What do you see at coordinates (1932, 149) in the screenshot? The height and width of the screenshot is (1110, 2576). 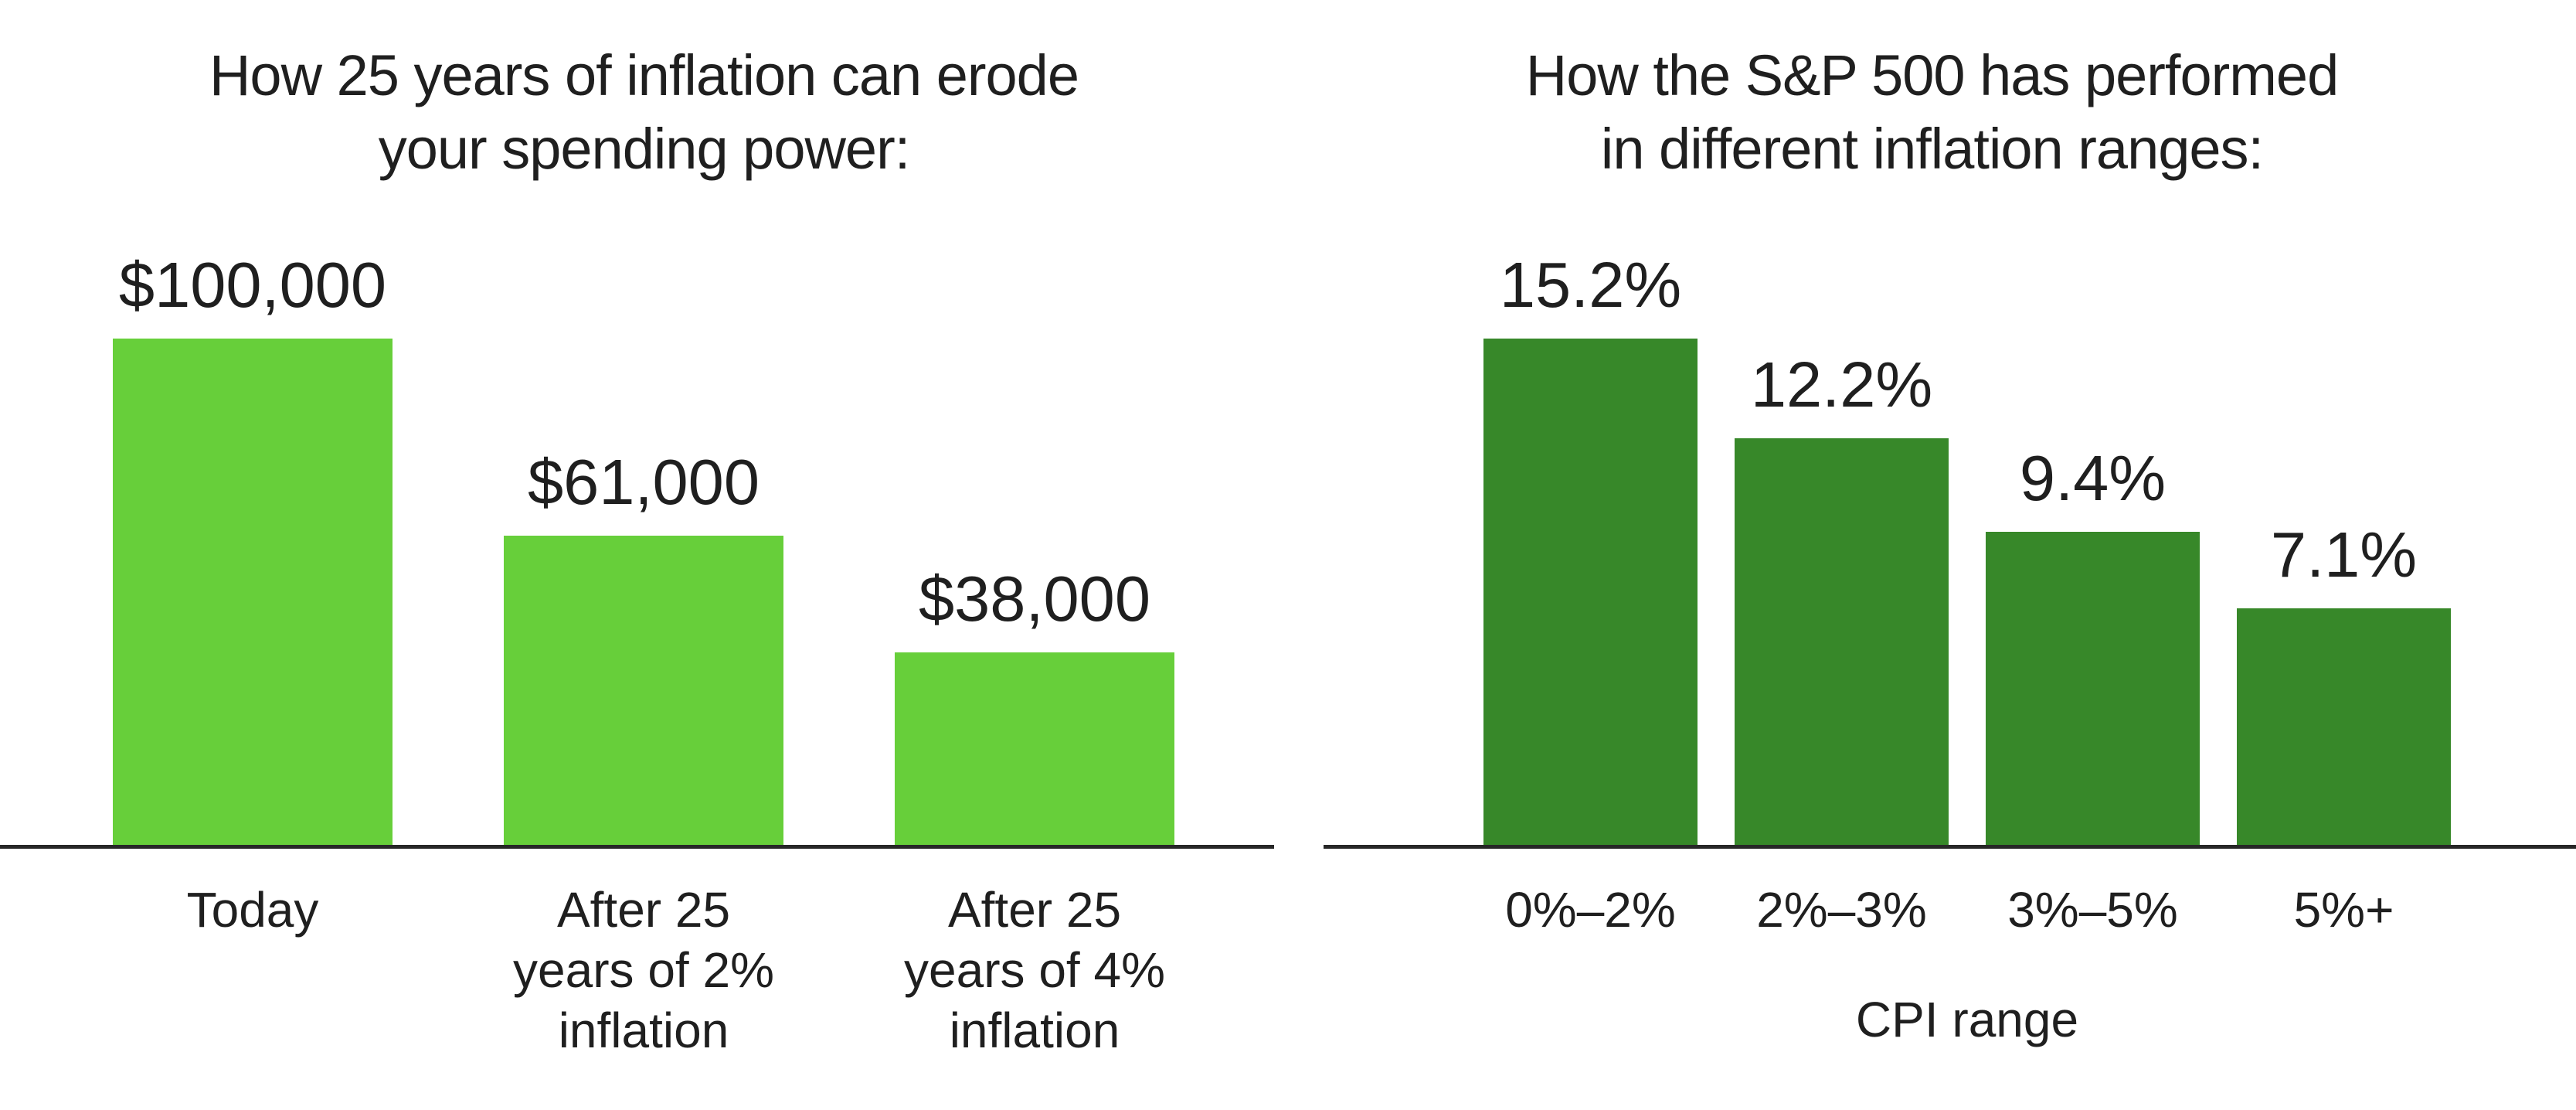 I see `chart-title-line-2: in different inflation ranges:` at bounding box center [1932, 149].